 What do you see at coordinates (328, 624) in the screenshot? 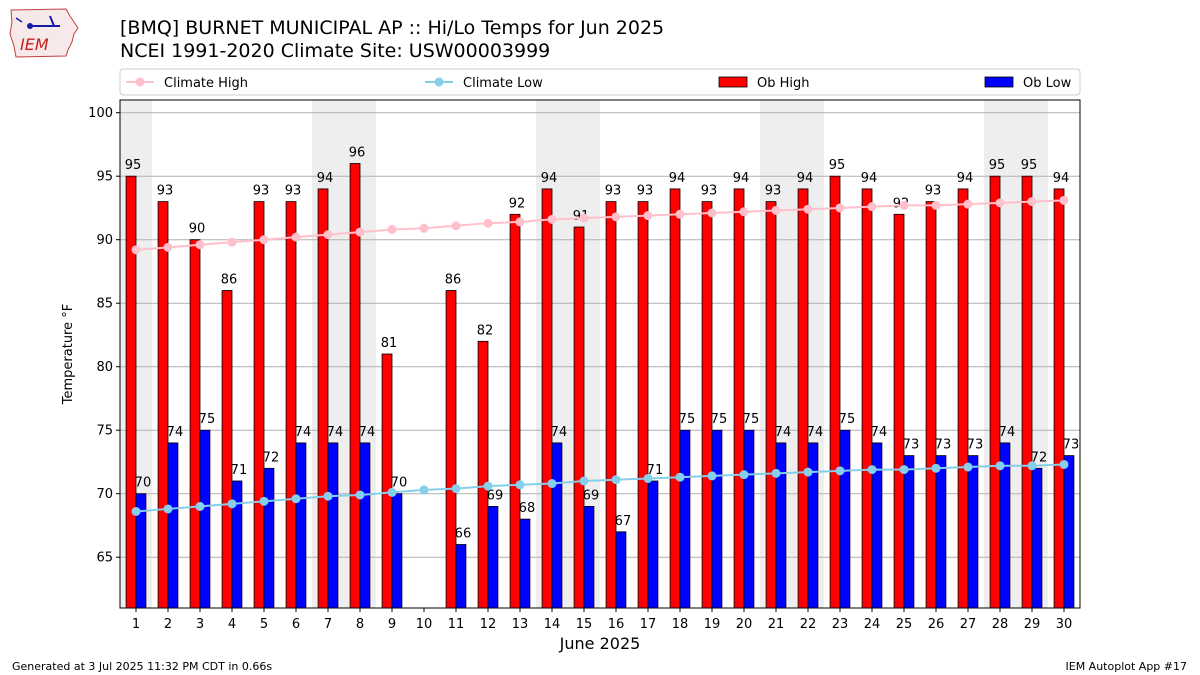
I see `x-tick-label: 7` at bounding box center [328, 624].